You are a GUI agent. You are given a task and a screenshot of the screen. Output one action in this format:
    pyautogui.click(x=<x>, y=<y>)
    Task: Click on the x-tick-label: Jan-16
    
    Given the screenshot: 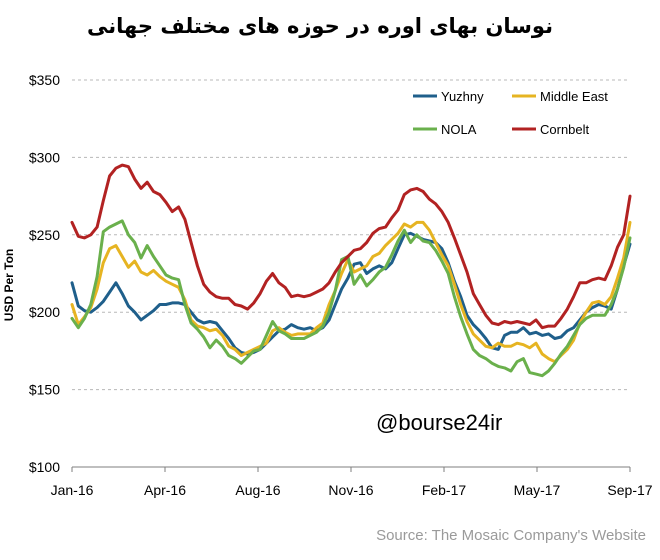 What is the action you would take?
    pyautogui.click(x=72, y=490)
    